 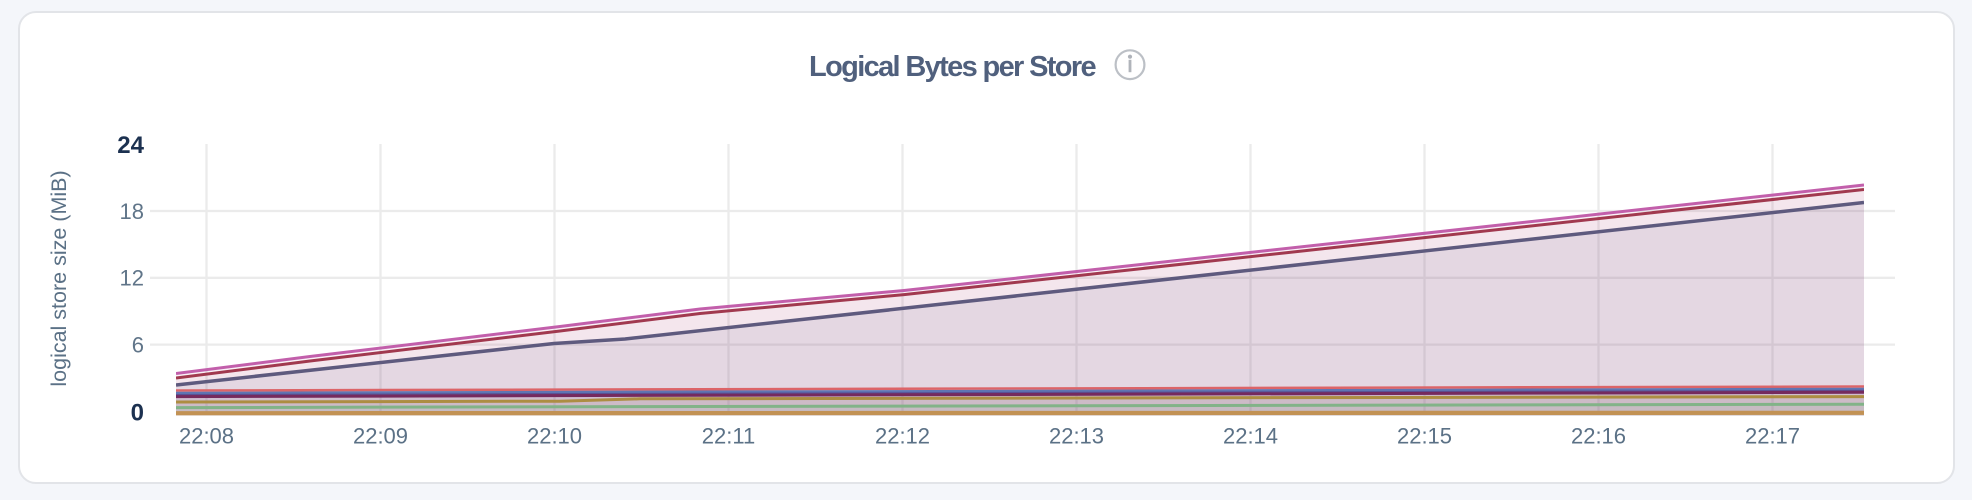 What do you see at coordinates (132, 278) in the screenshot?
I see `svg-text: 12` at bounding box center [132, 278].